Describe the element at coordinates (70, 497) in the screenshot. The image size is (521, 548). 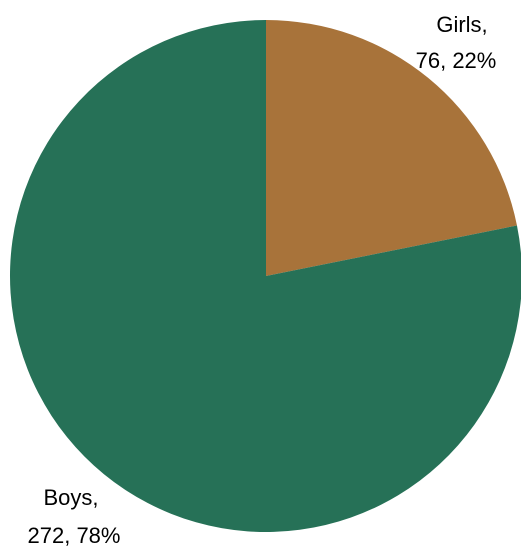
I see `boys-label-name: Boys,` at that location.